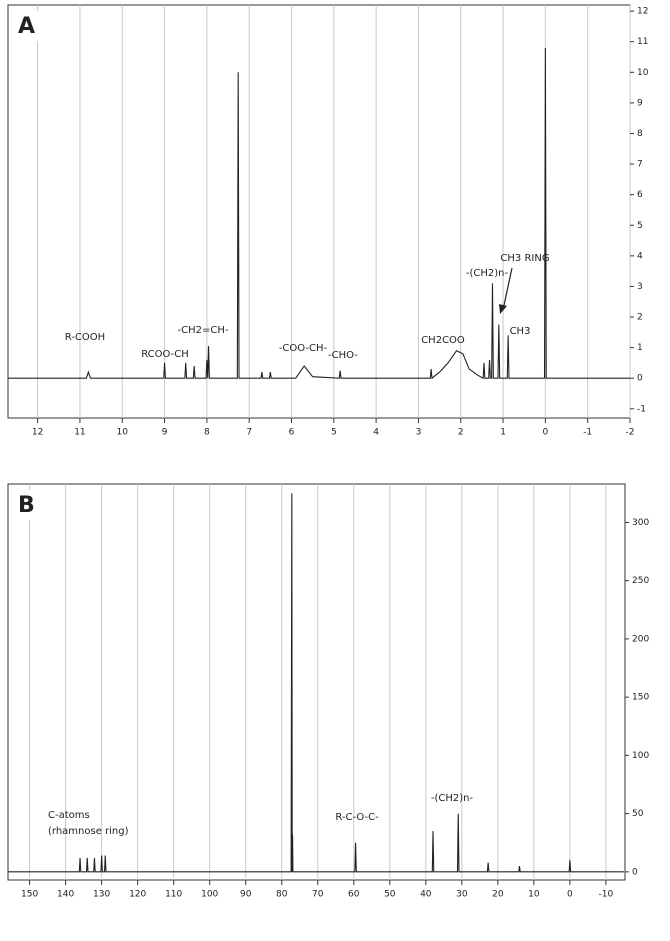  I want to click on y-tick-label: 3, so click(640, 287).